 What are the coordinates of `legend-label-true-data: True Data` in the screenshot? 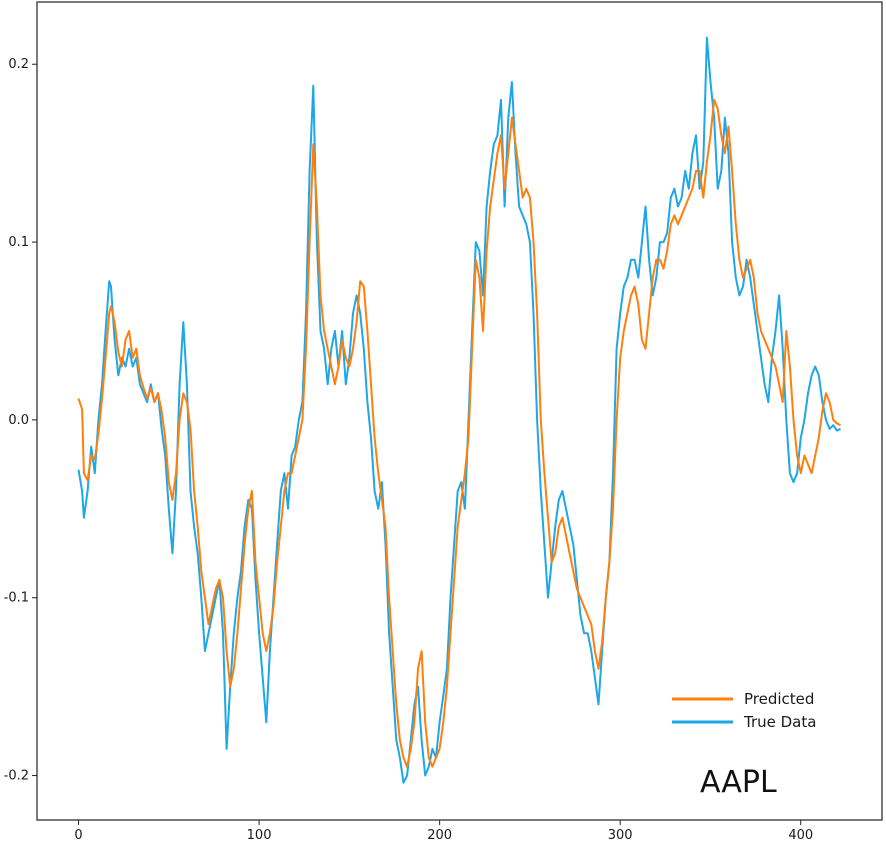 It's located at (779, 722).